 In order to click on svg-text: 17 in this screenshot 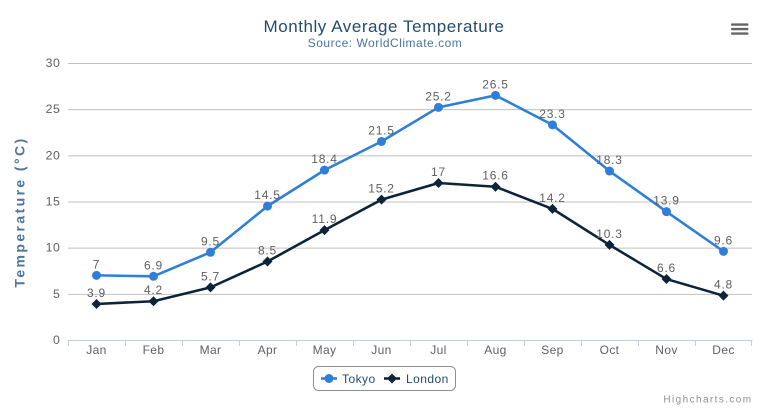, I will do `click(438, 172)`.